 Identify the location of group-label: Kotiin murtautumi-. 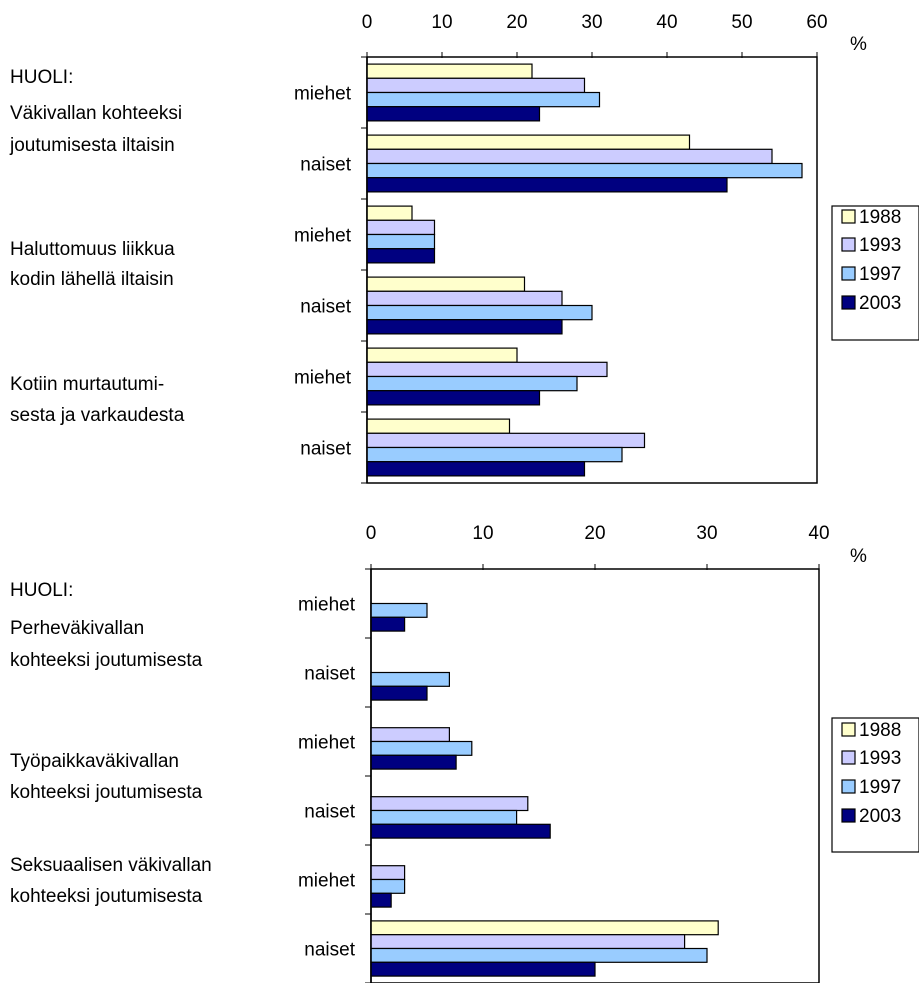
(87, 384).